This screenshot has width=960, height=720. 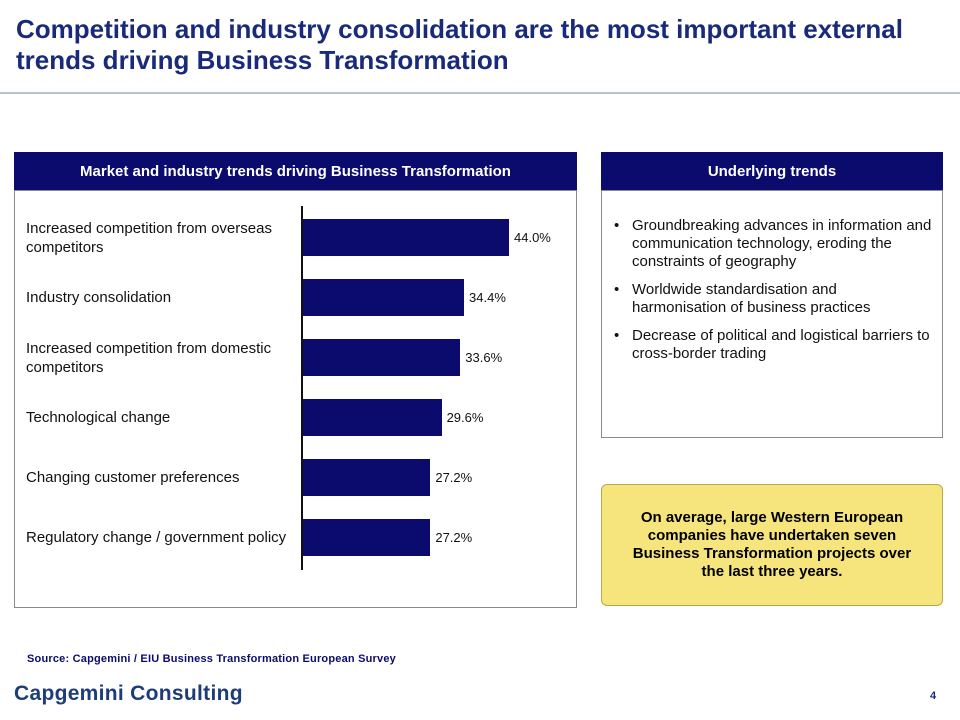 What do you see at coordinates (99, 297) in the screenshot?
I see `category-label: Industry consolidation` at bounding box center [99, 297].